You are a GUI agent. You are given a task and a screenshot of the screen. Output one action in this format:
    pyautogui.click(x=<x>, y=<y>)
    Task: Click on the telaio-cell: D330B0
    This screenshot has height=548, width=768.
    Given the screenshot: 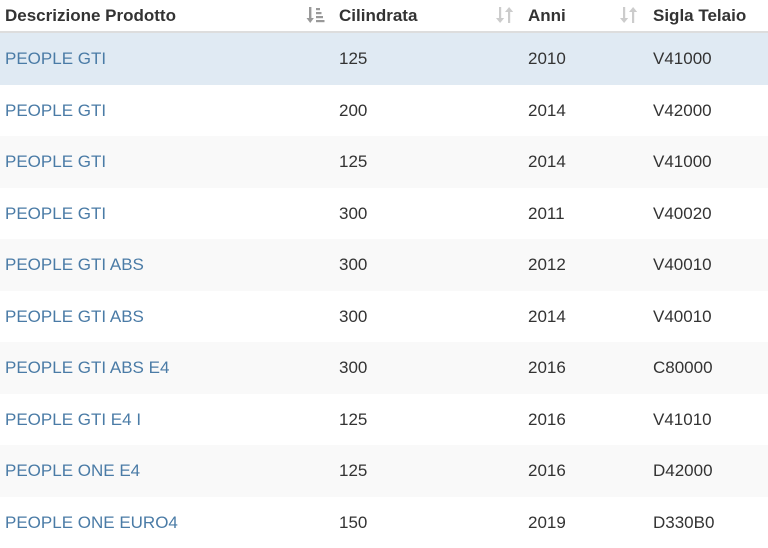 What is the action you would take?
    pyautogui.click(x=683, y=522)
    